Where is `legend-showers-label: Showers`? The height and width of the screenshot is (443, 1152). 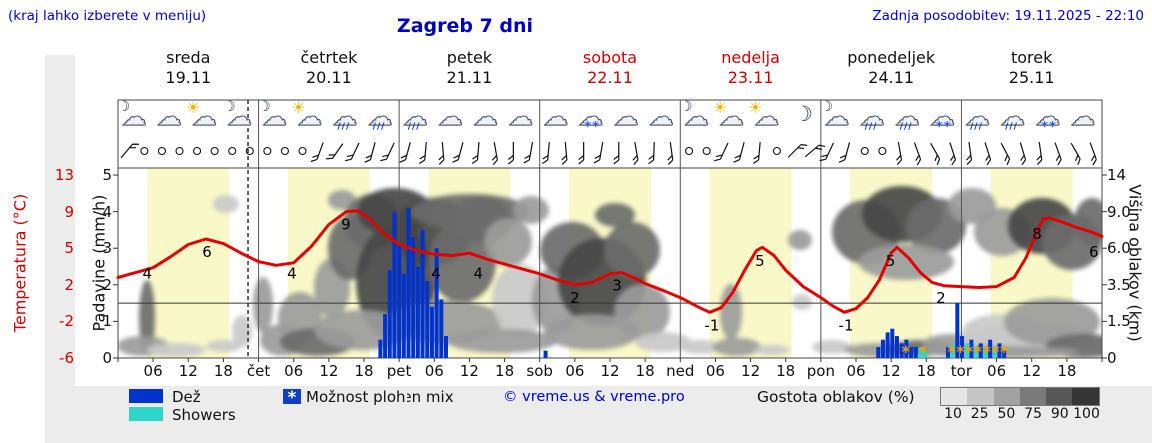
legend-showers-label: Showers is located at coordinates (204, 415).